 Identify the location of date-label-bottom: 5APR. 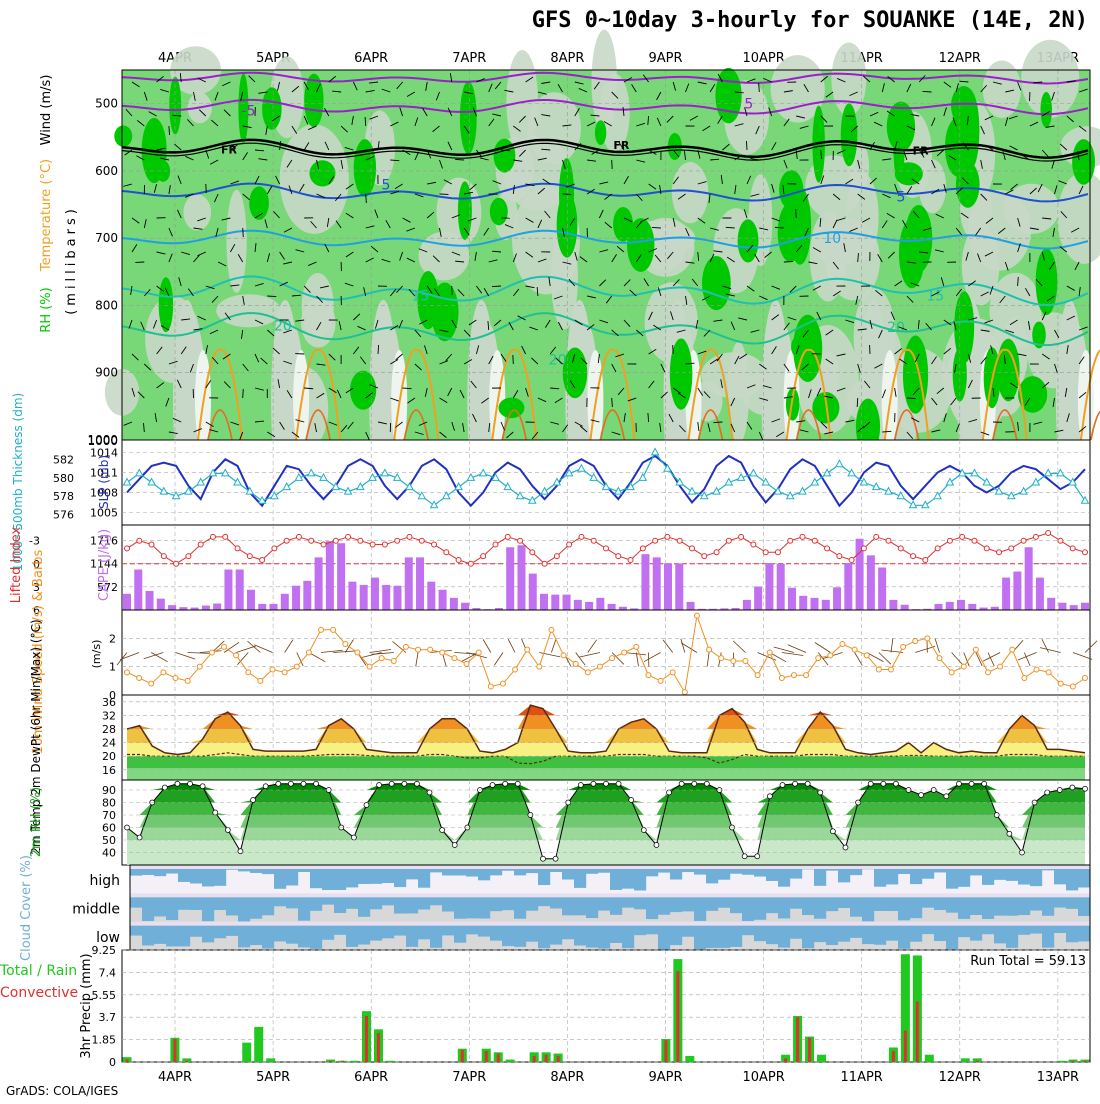
(273, 1077).